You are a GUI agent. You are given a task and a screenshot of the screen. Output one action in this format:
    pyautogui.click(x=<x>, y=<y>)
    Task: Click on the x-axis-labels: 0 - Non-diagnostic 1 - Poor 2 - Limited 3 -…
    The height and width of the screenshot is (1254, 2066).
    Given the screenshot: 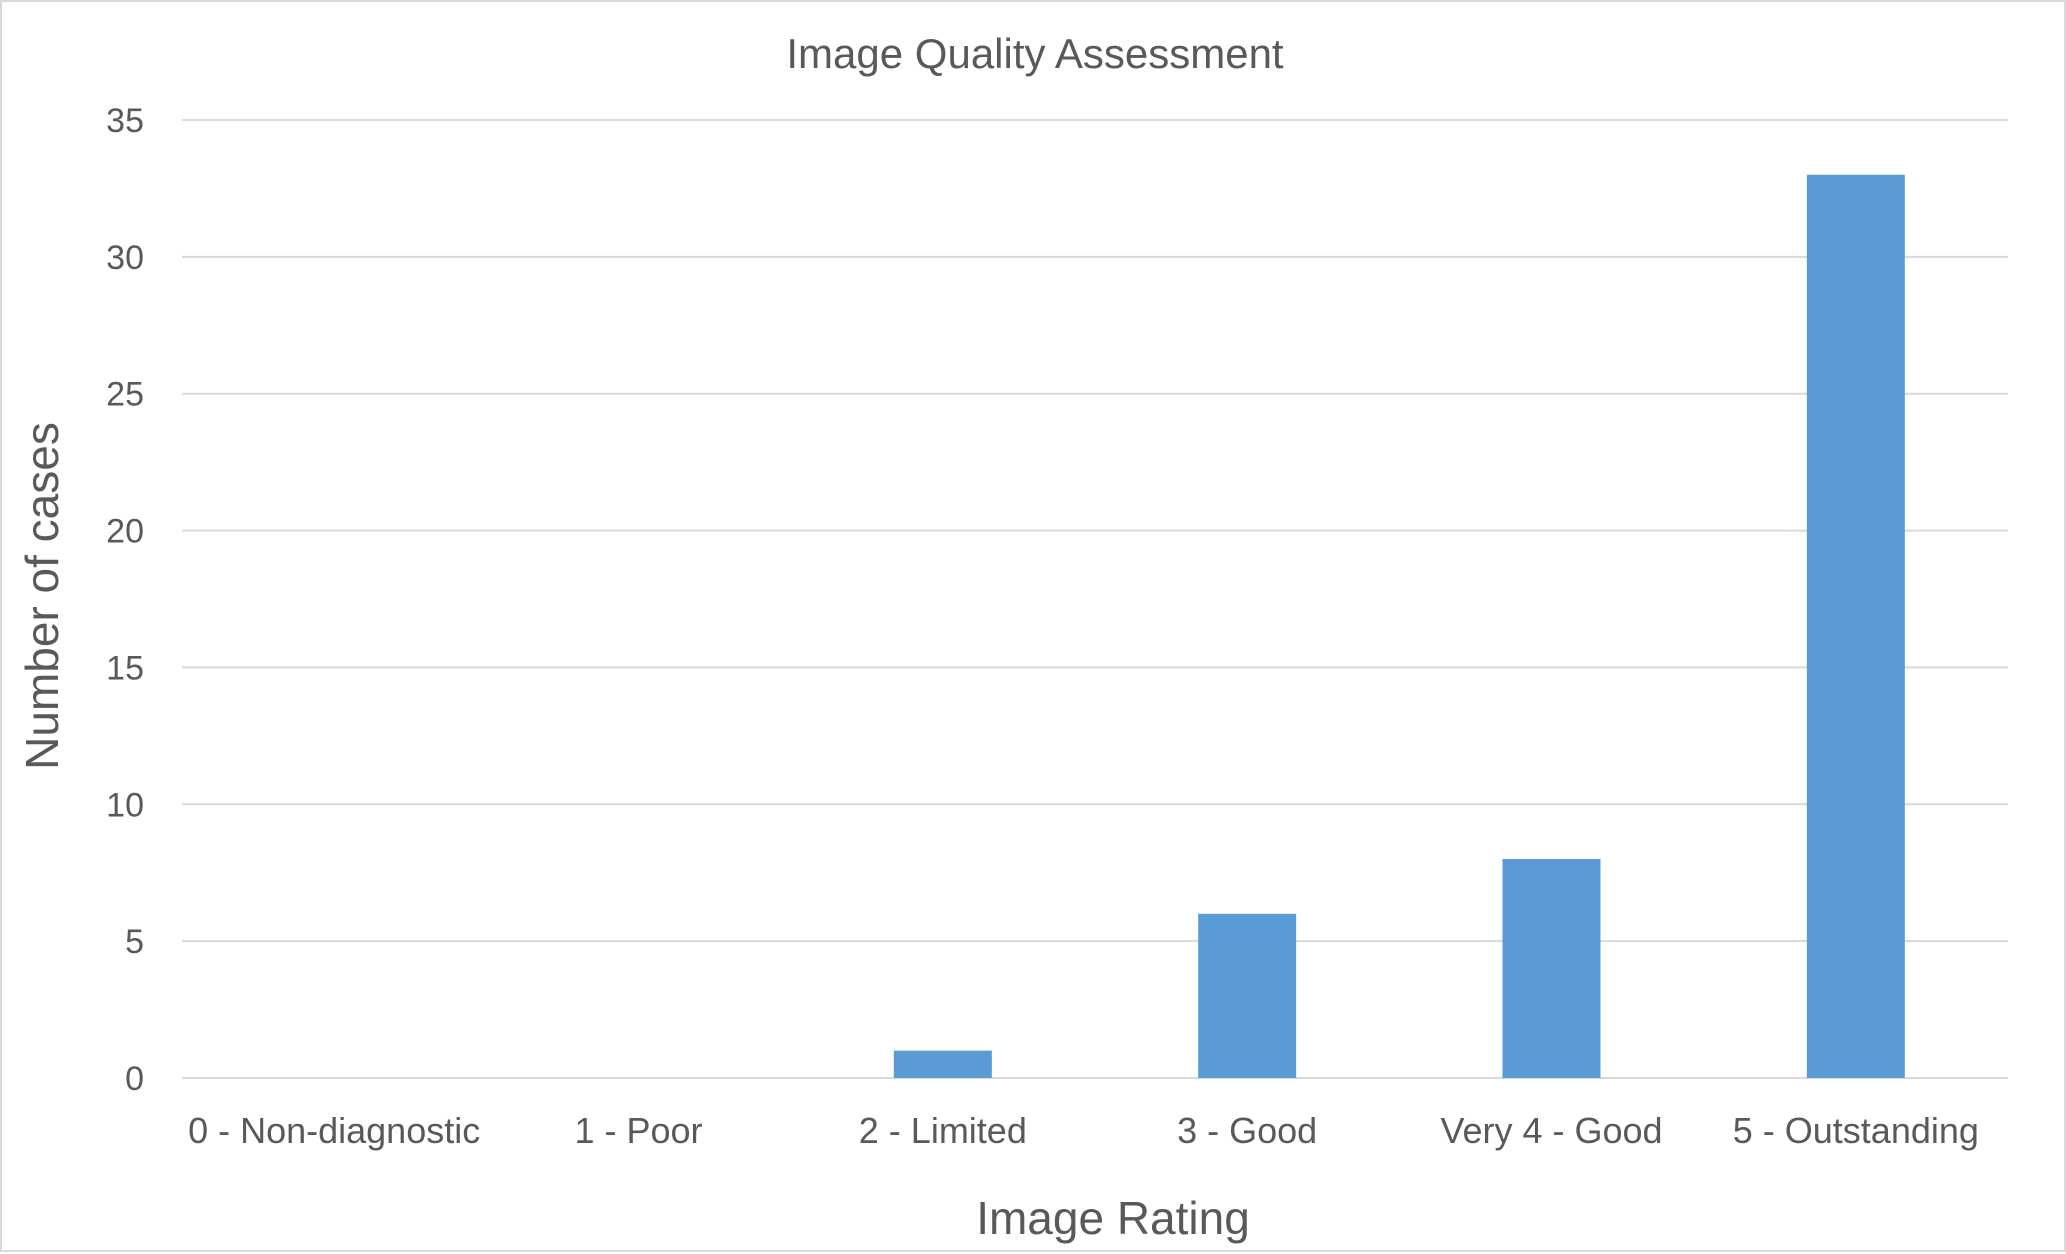 What is the action you would take?
    pyautogui.click(x=1083, y=1130)
    